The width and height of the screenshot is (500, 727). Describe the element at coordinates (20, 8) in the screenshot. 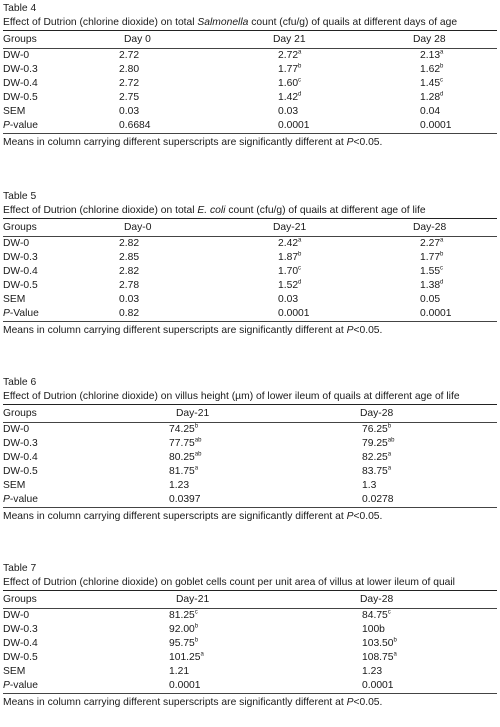

I see `table-label: Table 4` at that location.